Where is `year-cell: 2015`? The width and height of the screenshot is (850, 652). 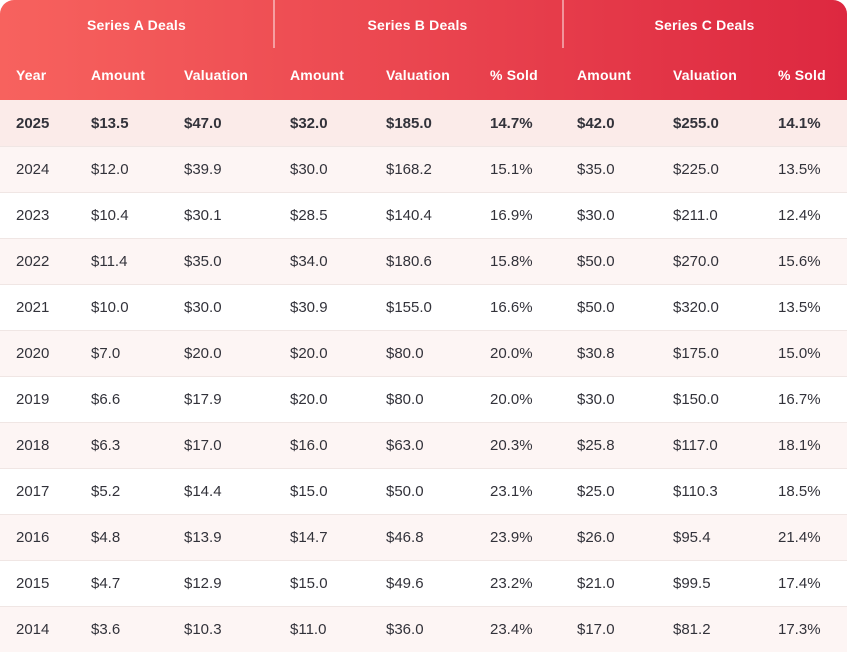 year-cell: 2015 is located at coordinates (33, 583).